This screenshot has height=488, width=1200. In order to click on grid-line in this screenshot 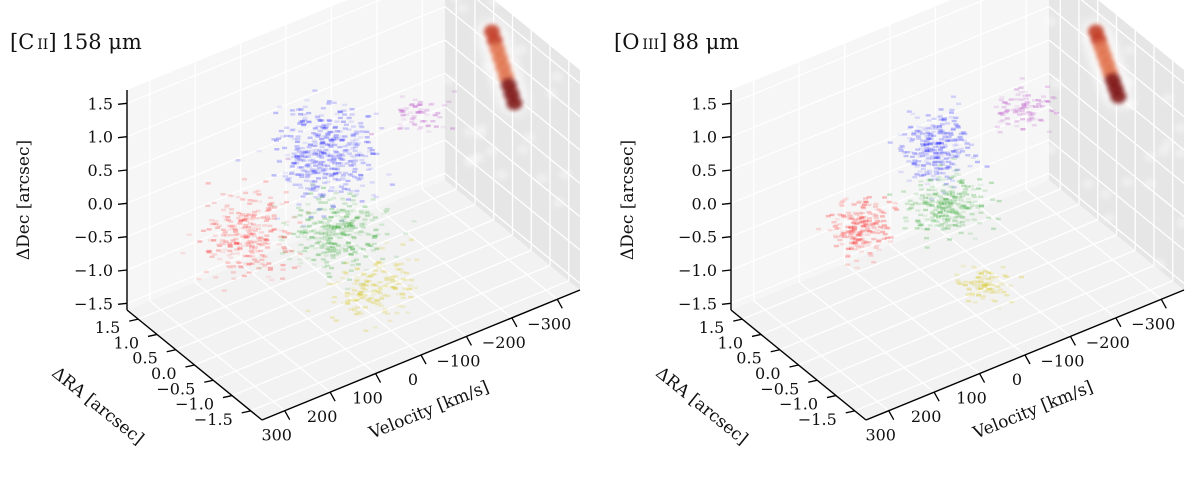, I will do `click(297, 254)`.